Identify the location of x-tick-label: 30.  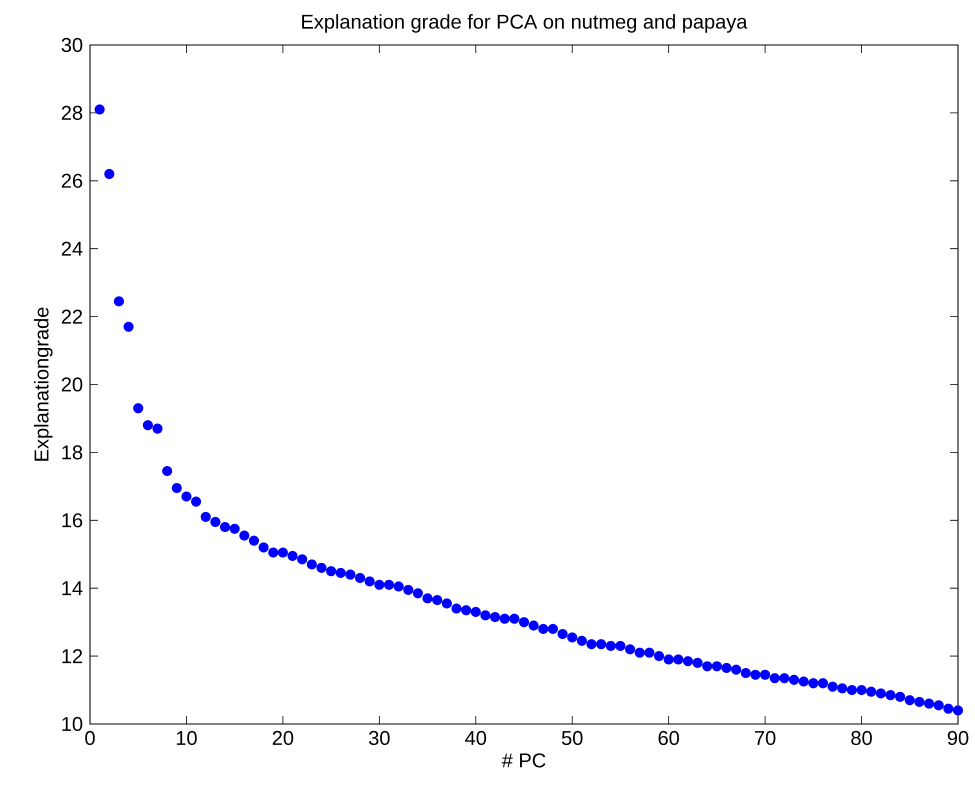
(379, 738).